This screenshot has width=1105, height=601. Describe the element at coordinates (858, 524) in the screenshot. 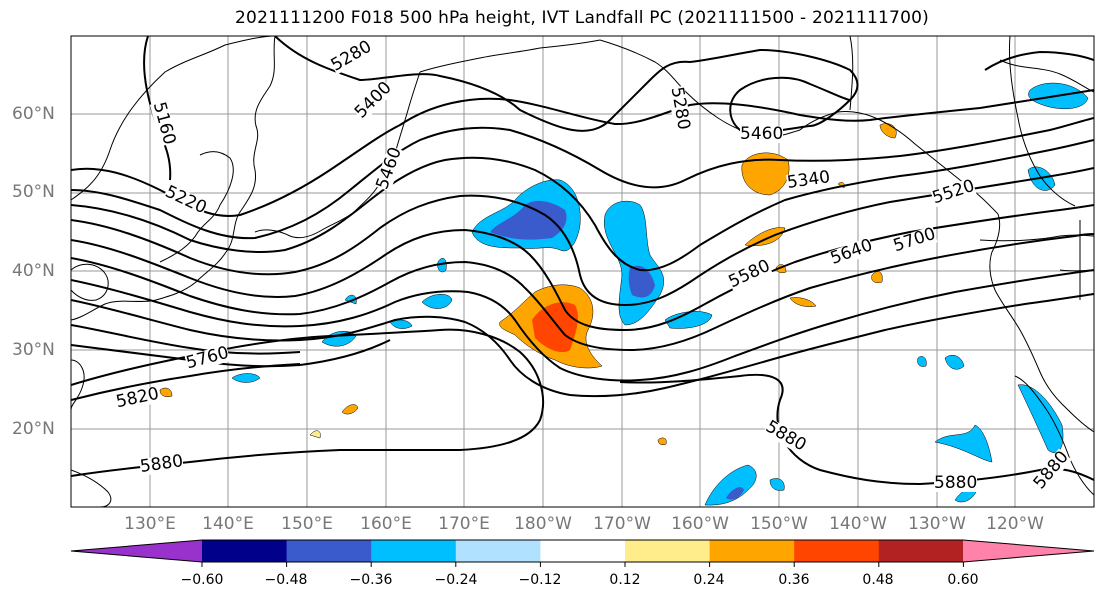

I see `lon-label: 140°W` at that location.